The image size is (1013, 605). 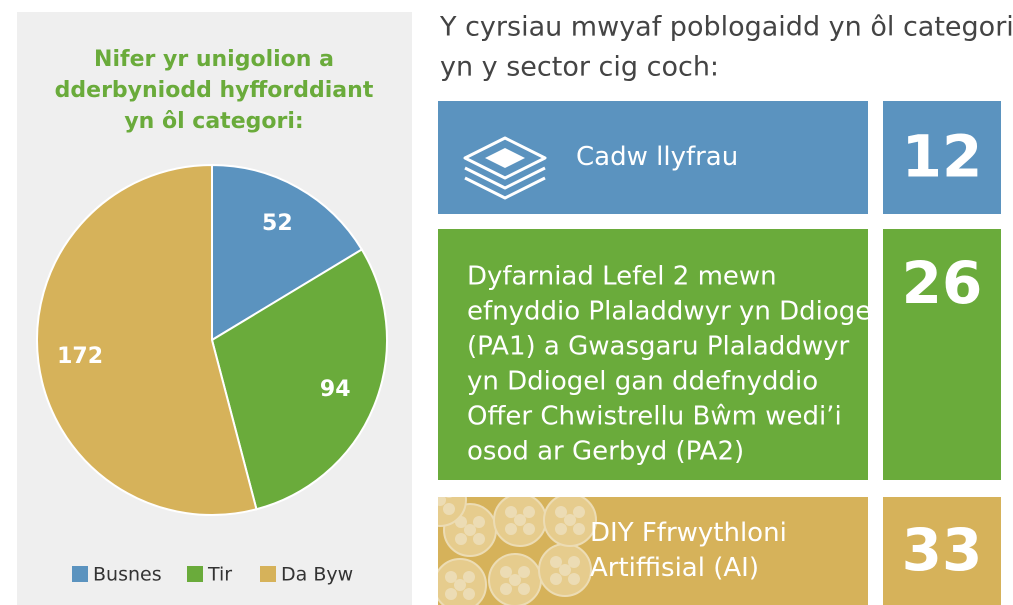 I want to click on legend-label: Tir, so click(x=219, y=575).